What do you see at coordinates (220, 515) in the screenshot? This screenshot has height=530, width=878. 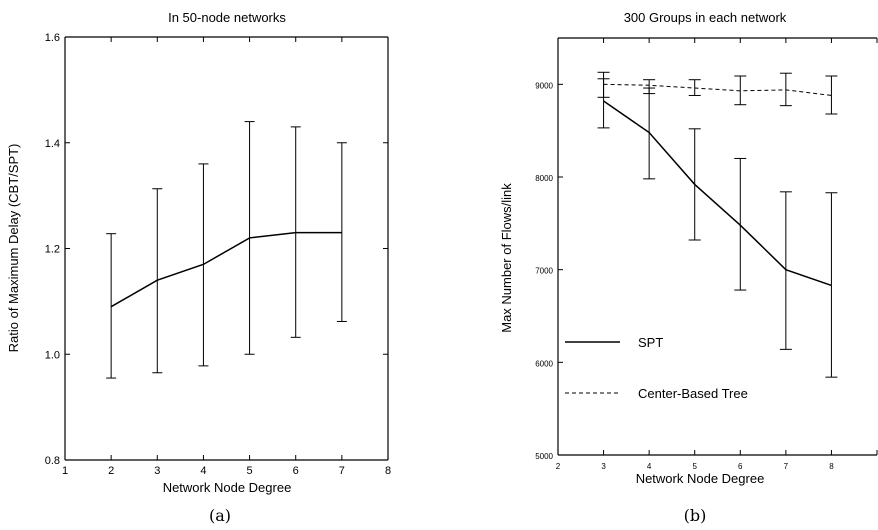 I see `caption-a: (a)` at bounding box center [220, 515].